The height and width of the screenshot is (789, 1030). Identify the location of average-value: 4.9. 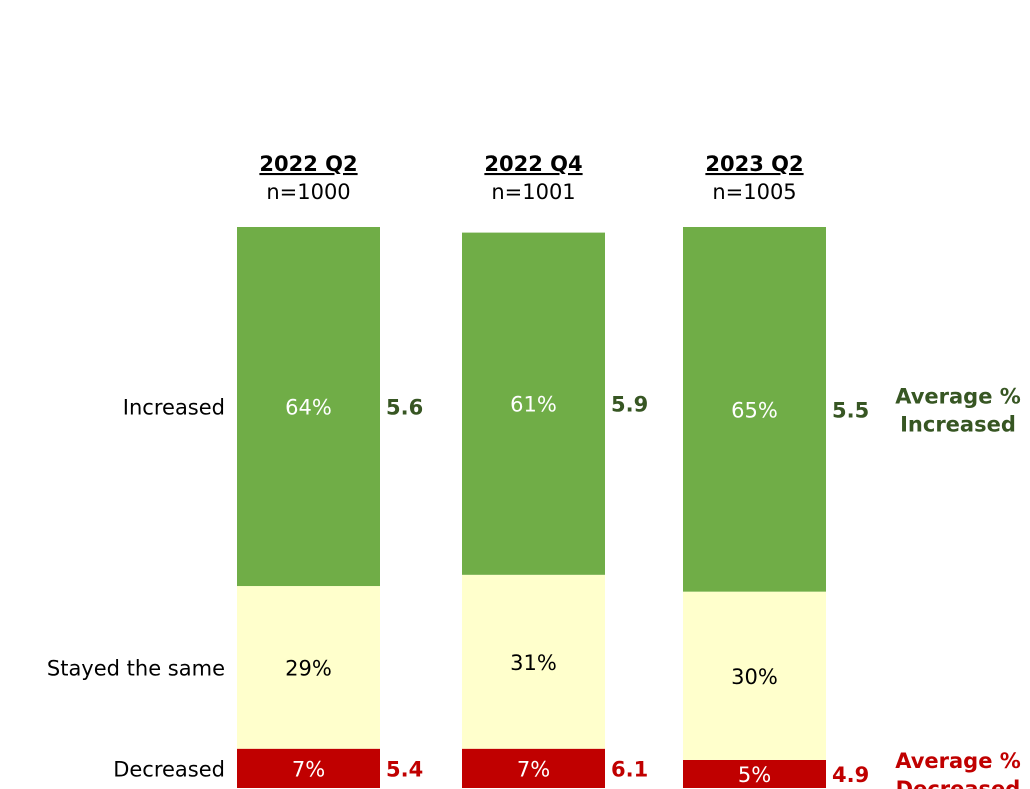
(850, 775).